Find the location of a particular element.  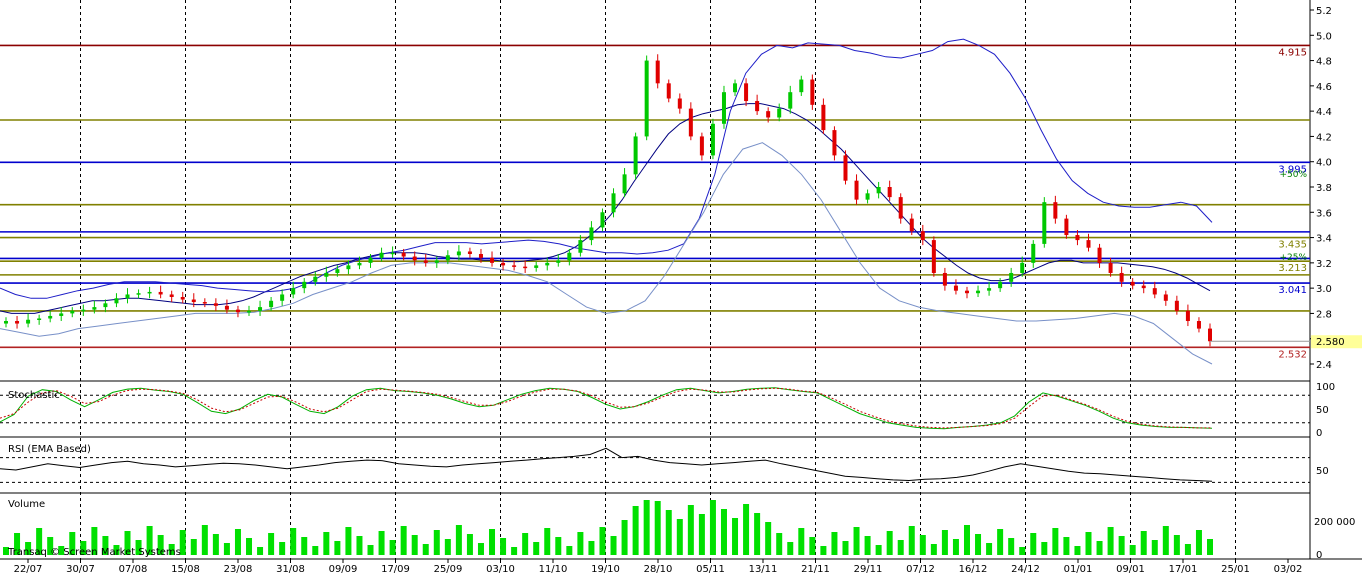

stochastic-d-line is located at coordinates (606, 408).